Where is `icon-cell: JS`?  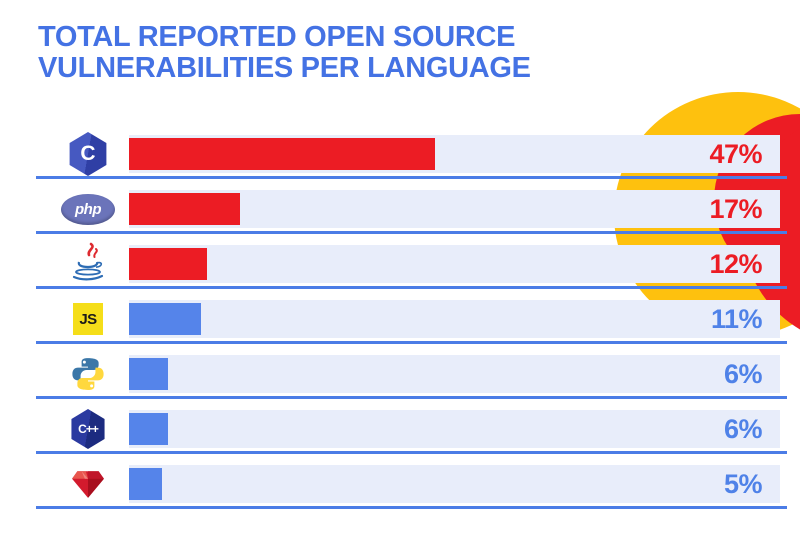 icon-cell: JS is located at coordinates (88, 319).